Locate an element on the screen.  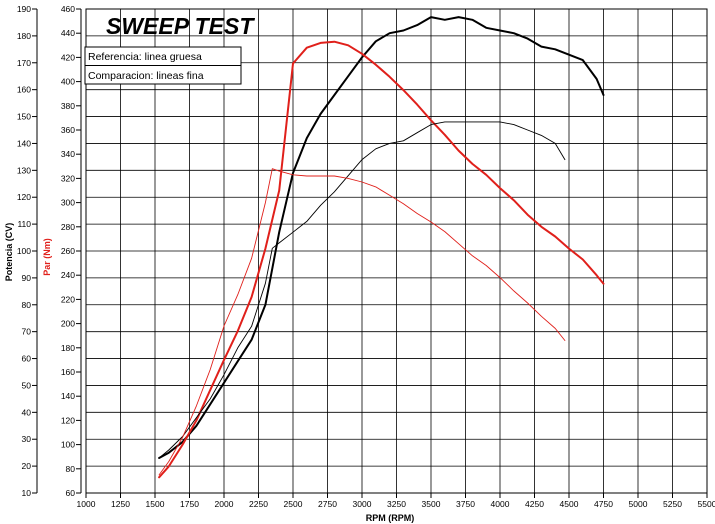
x-tick-label: 4000 is located at coordinates (500, 504).